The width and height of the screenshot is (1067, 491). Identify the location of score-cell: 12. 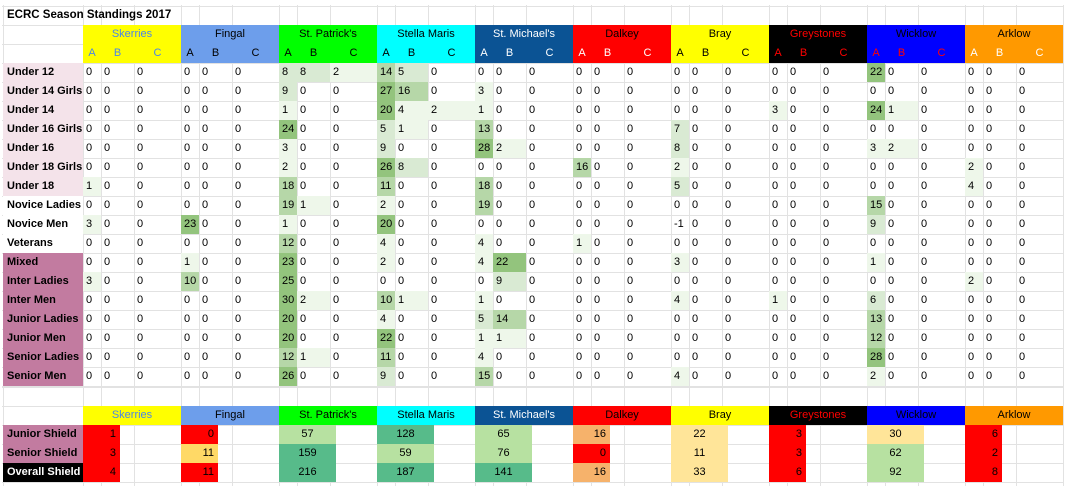
(288, 243).